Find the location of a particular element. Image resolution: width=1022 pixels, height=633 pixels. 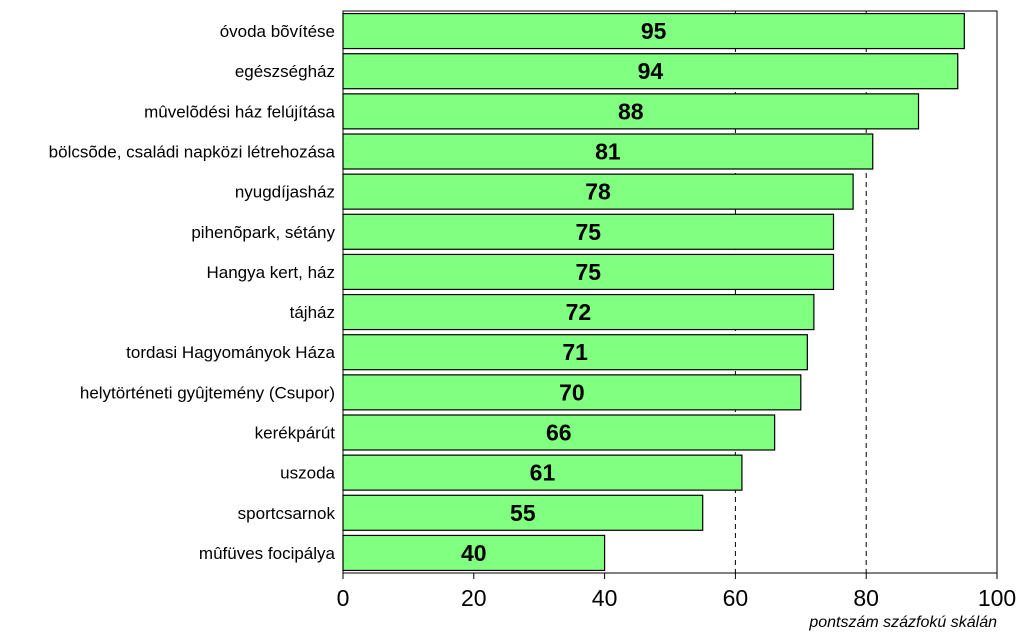

category-label: kerékpárút is located at coordinates (295, 433).